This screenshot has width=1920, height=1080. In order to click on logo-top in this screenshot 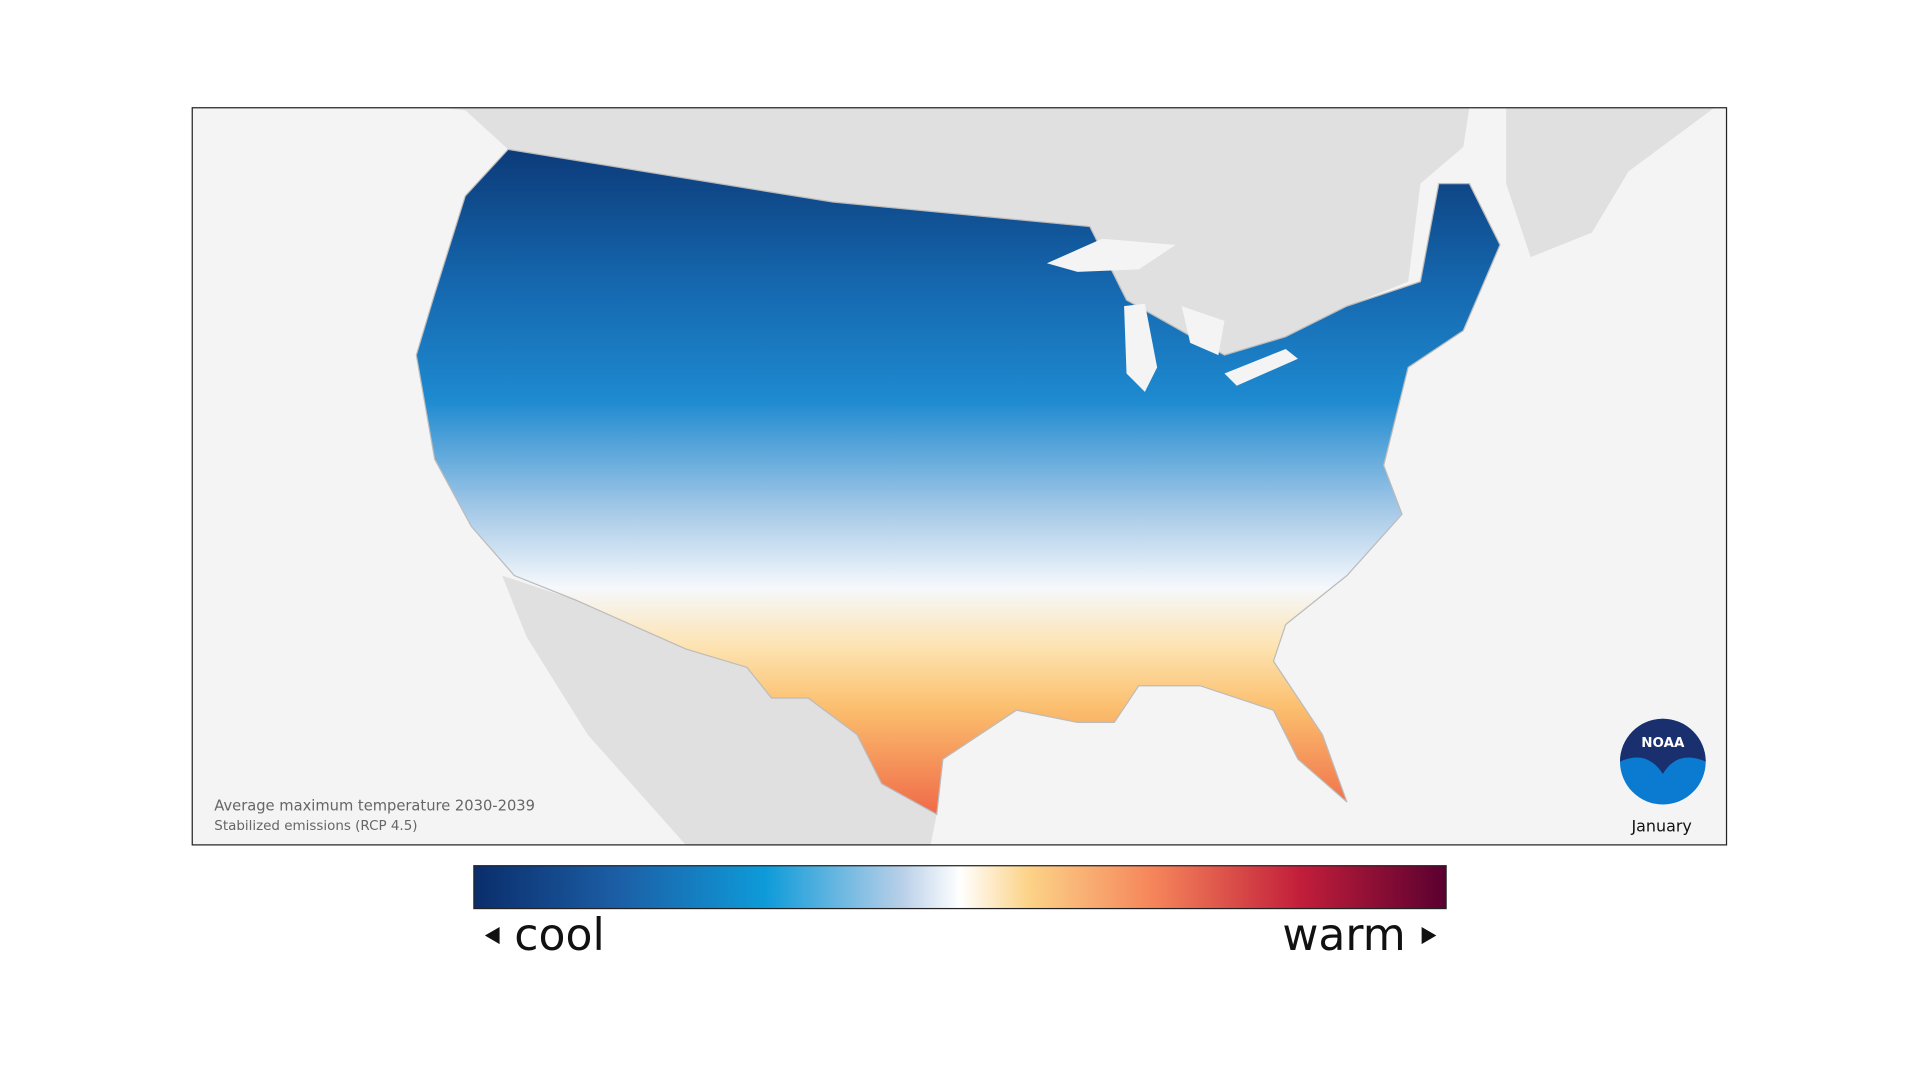, I will do `click(1663, 746)`.